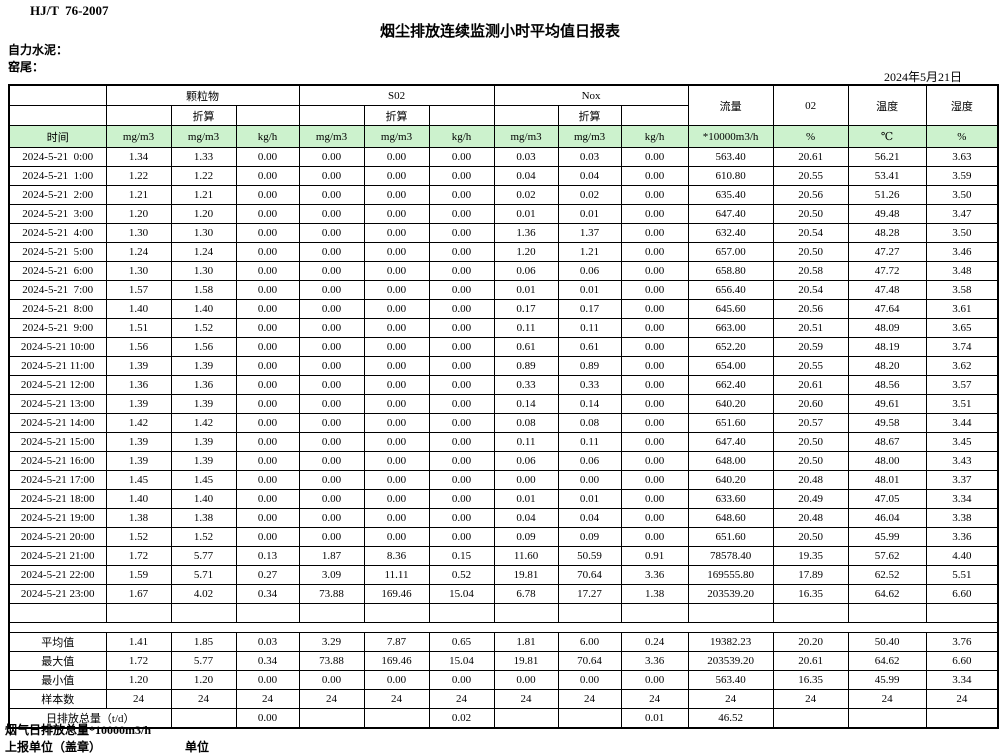 This screenshot has width=1000, height=754. Describe the element at coordinates (887, 214) in the screenshot. I see `value-cell: 49.48` at that location.